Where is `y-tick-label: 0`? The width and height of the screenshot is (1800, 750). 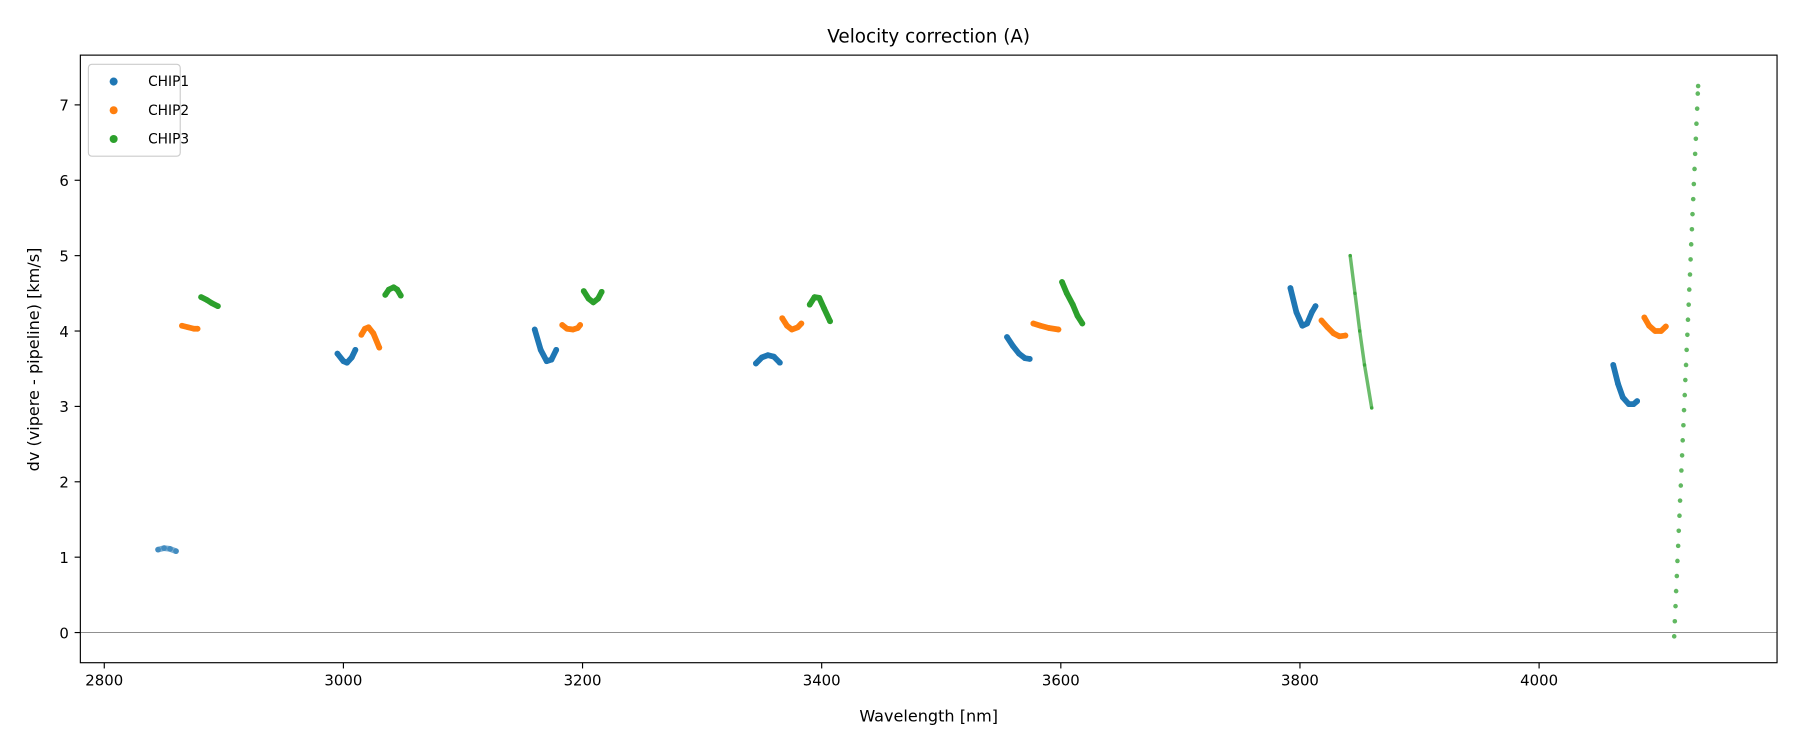
y-tick-label: 0 is located at coordinates (63, 633).